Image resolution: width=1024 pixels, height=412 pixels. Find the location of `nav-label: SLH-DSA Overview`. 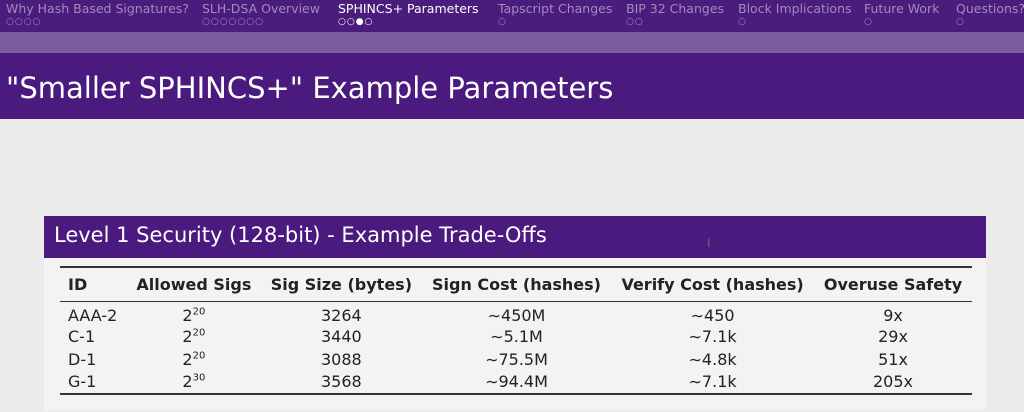

nav-label: SLH-DSA Overview is located at coordinates (261, 8).